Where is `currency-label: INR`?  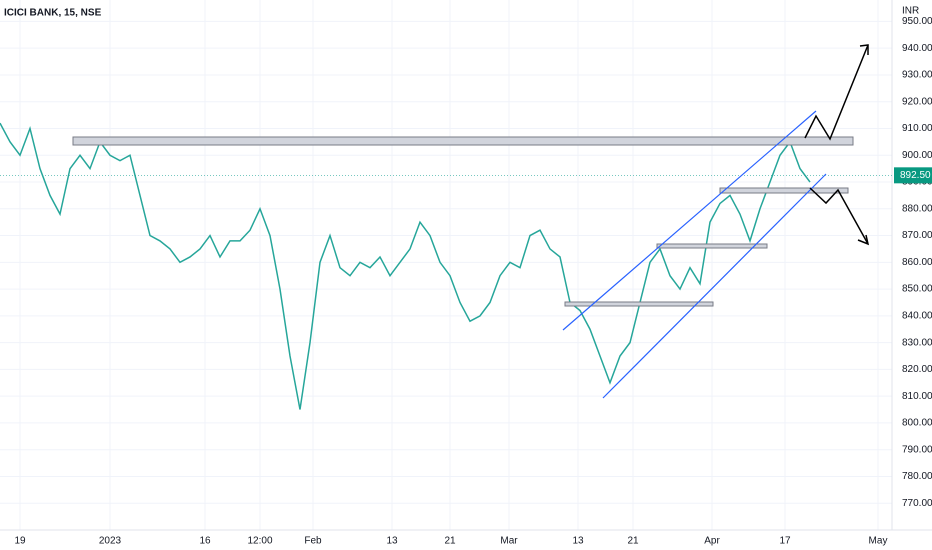 currency-label: INR is located at coordinates (910, 11).